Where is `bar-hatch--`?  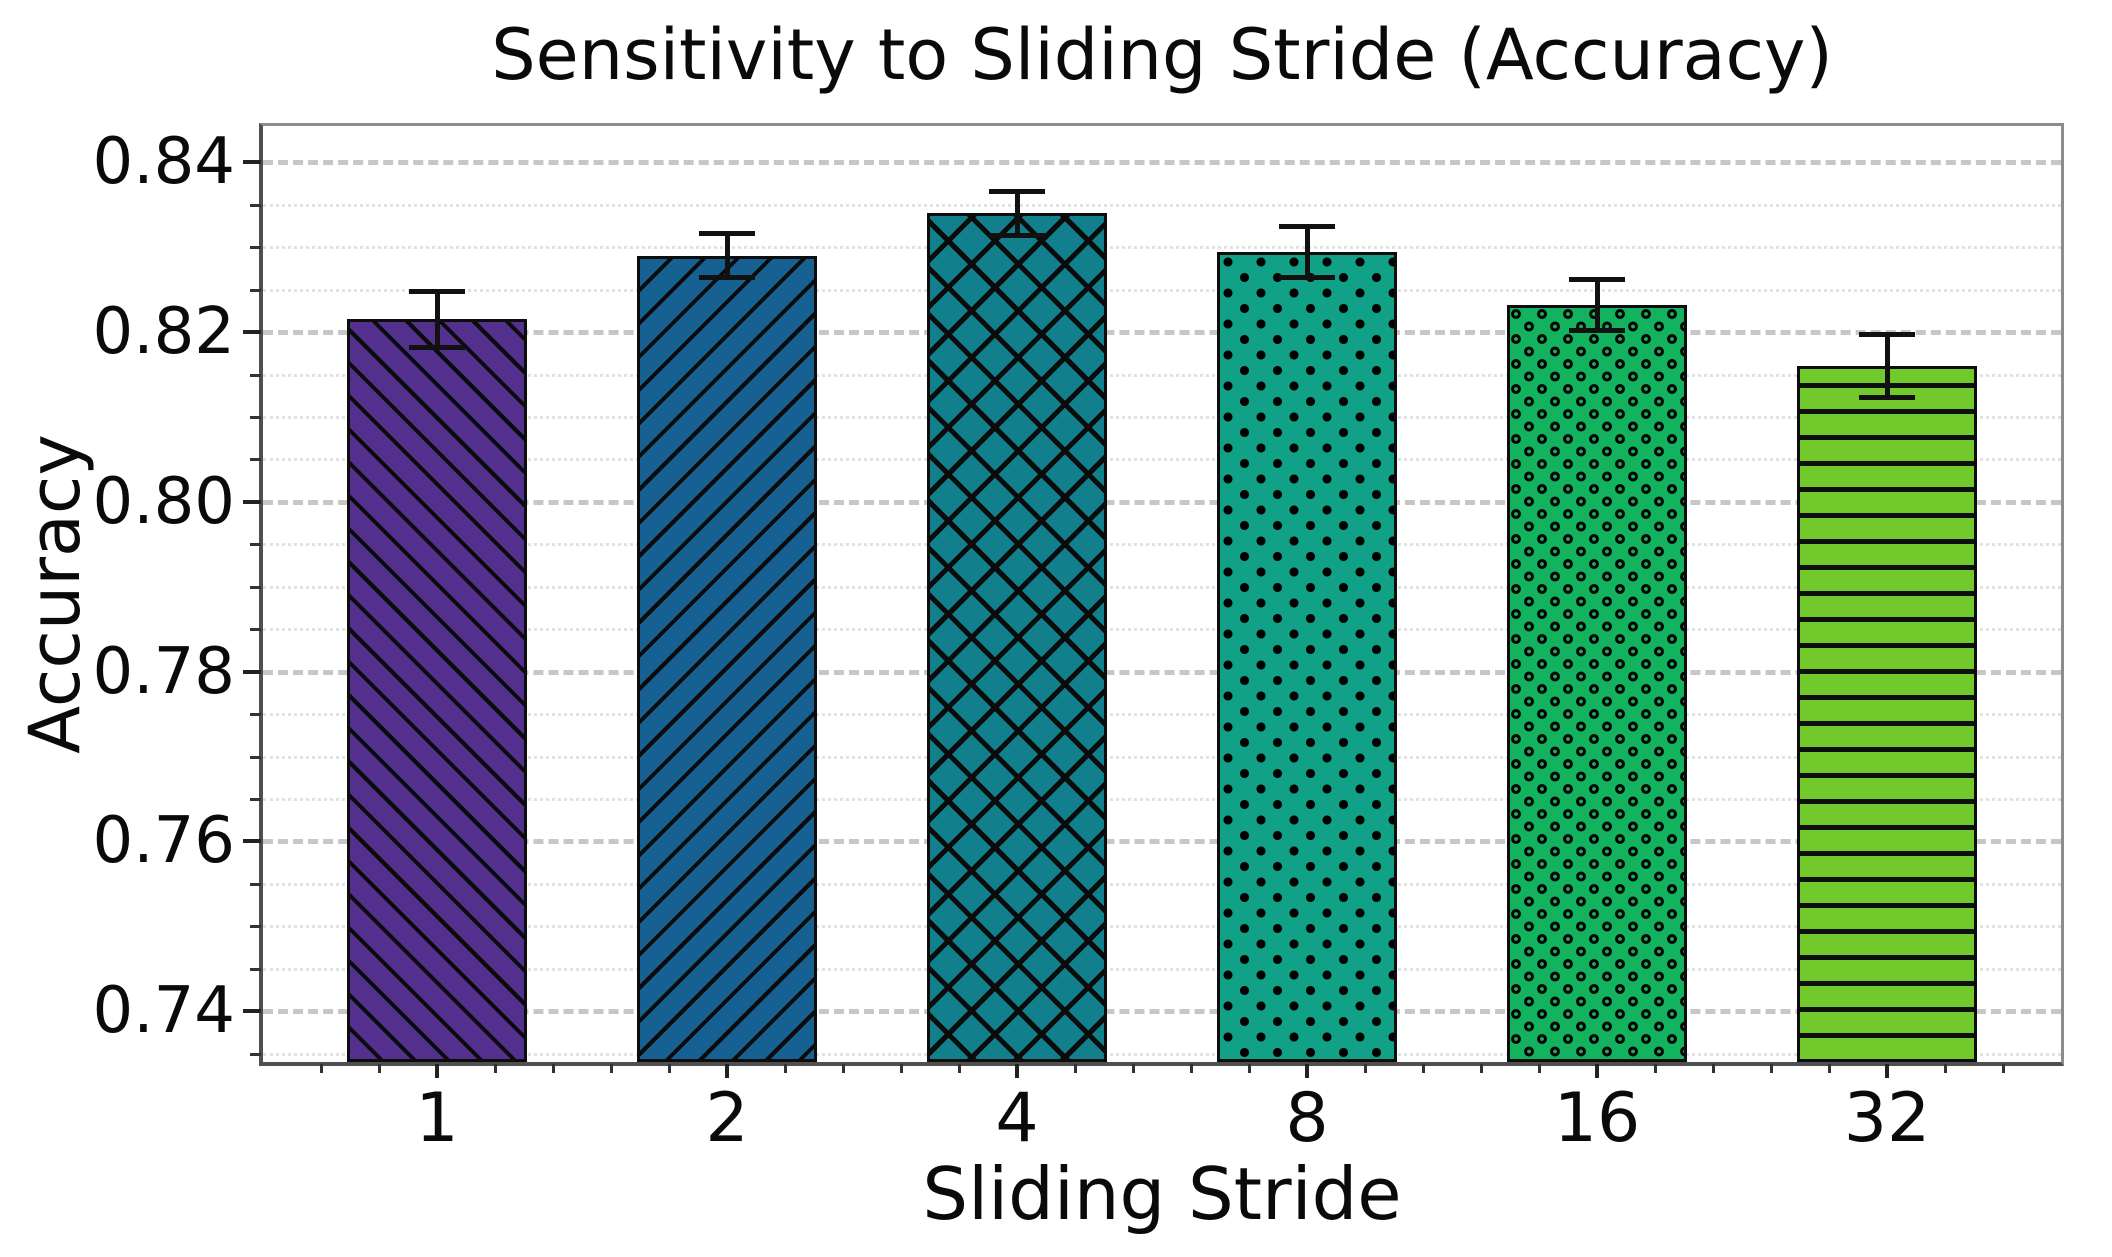 bar-hatch-- is located at coordinates (1887, 714).